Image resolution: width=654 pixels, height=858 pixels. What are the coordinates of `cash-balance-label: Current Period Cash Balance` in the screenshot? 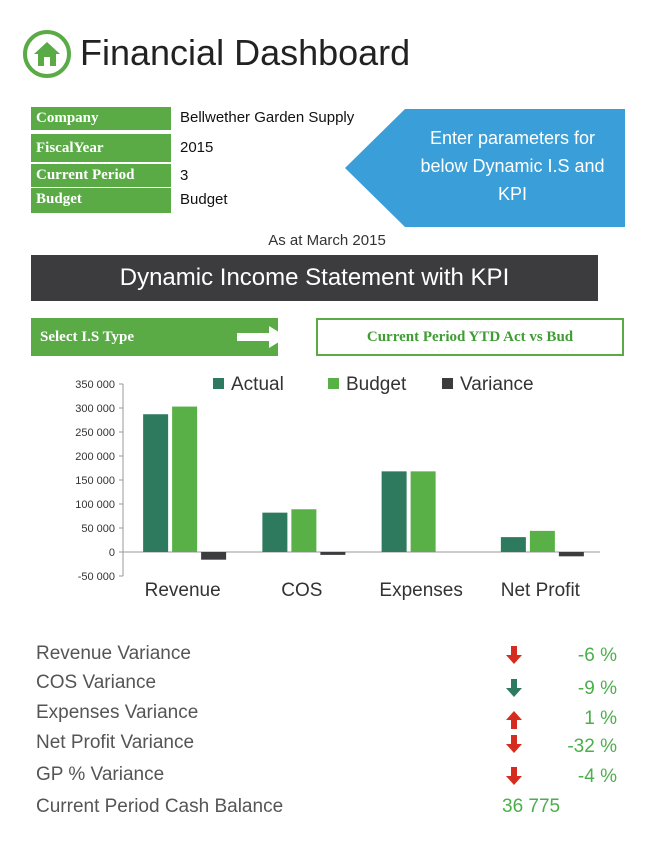 It's located at (160, 806).